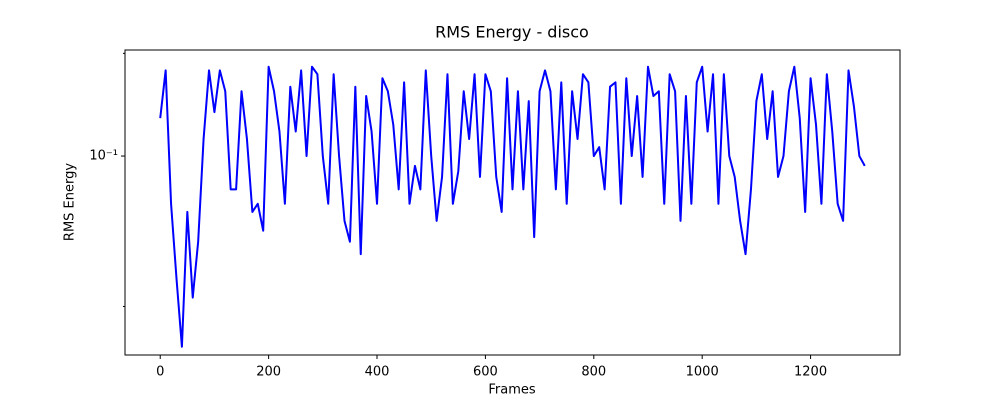 The width and height of the screenshot is (1000, 404). Describe the element at coordinates (810, 372) in the screenshot. I see `x-tick-label: 1200` at that location.